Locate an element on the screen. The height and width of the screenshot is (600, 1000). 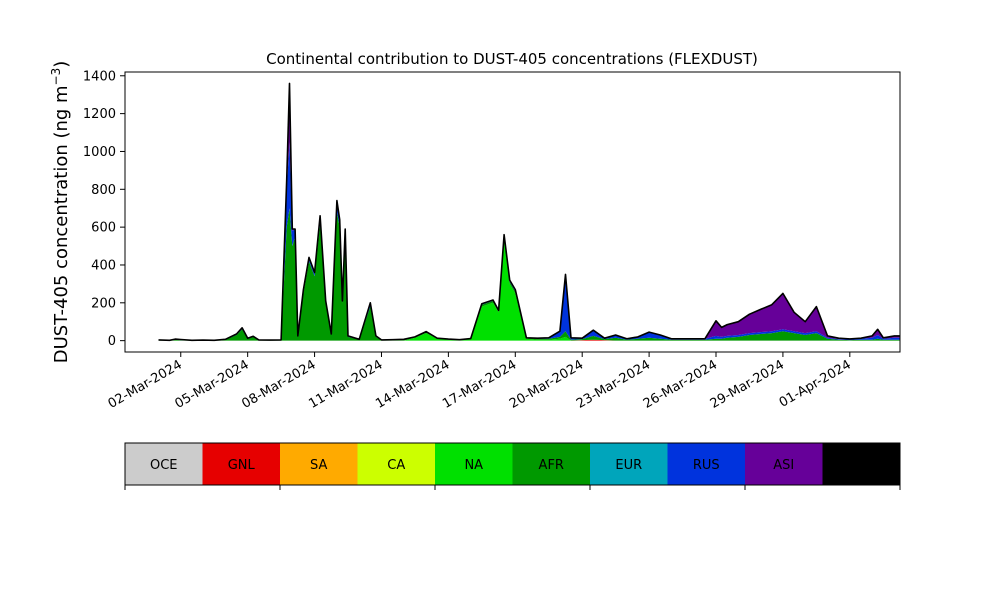
legend-swatch-eur is located at coordinates (629, 464).